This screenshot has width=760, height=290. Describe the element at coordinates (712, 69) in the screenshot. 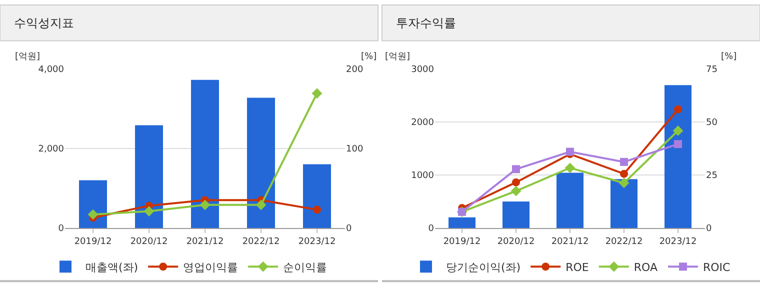

I see `y2-tick-label: 75` at that location.